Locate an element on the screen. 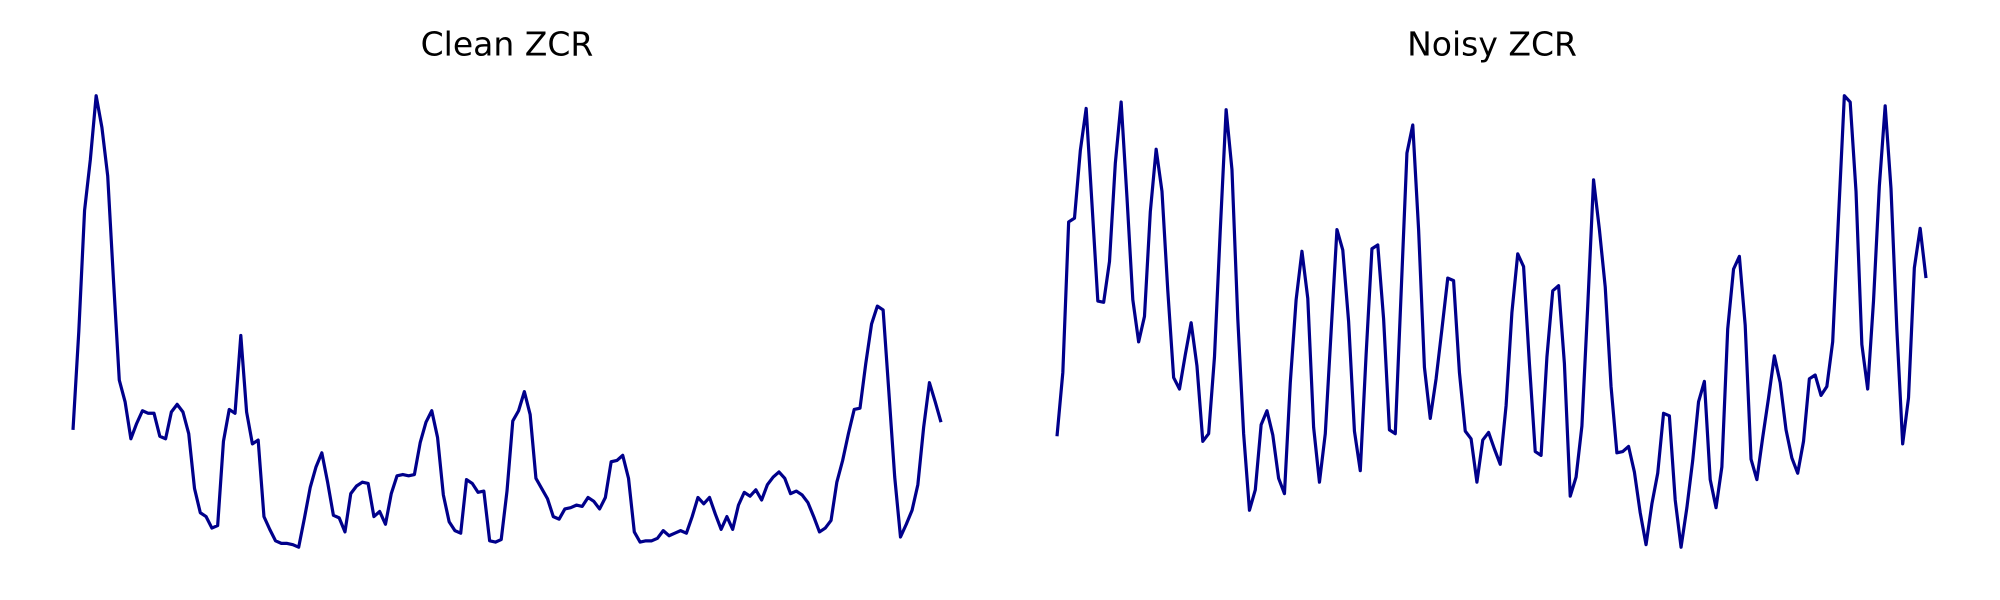  chart-title: Clean ZCR is located at coordinates (507, 44).